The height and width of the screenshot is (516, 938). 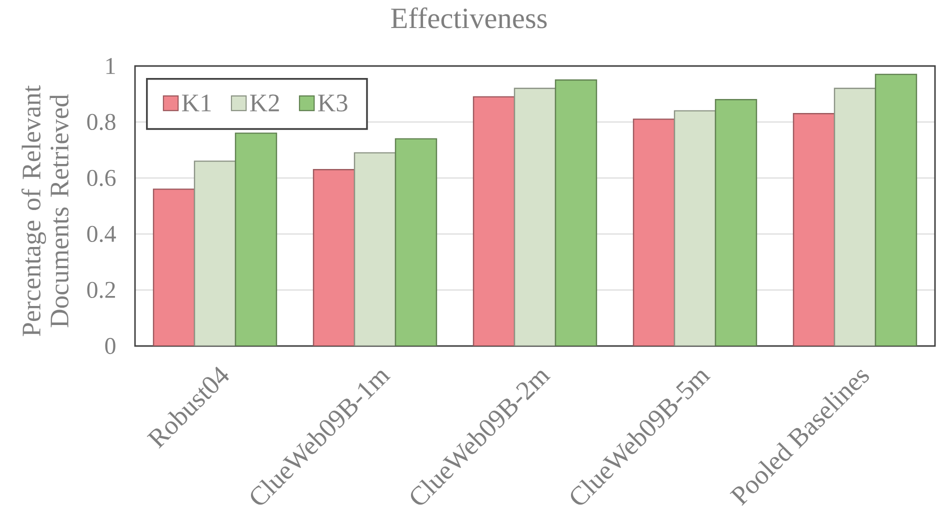 I want to click on y-axis-title: Percentage of Relevant Documents Retrieved, so click(x=45, y=210).